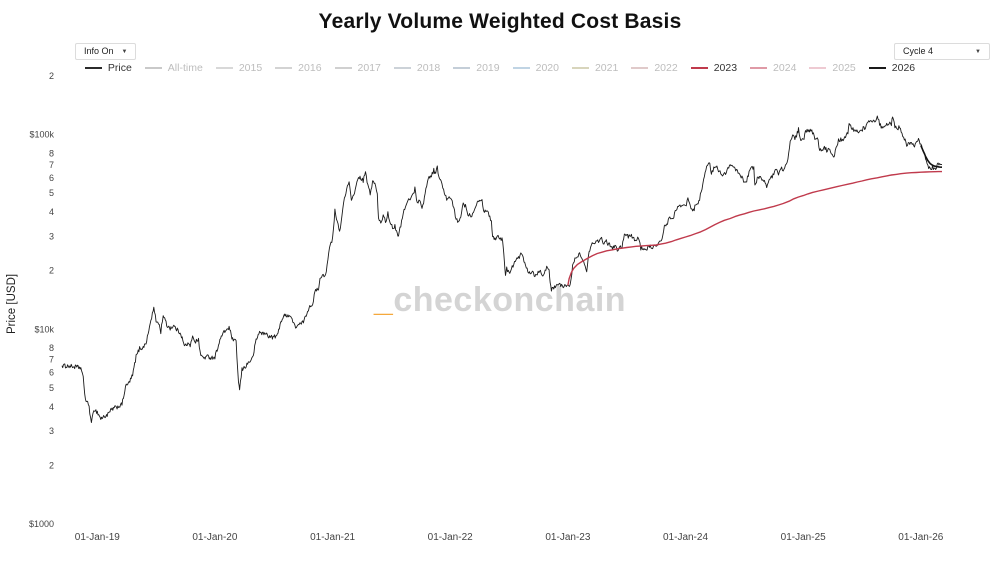 This screenshot has width=1000, height=570. I want to click on legend-item-2026: 2026, so click(892, 68).